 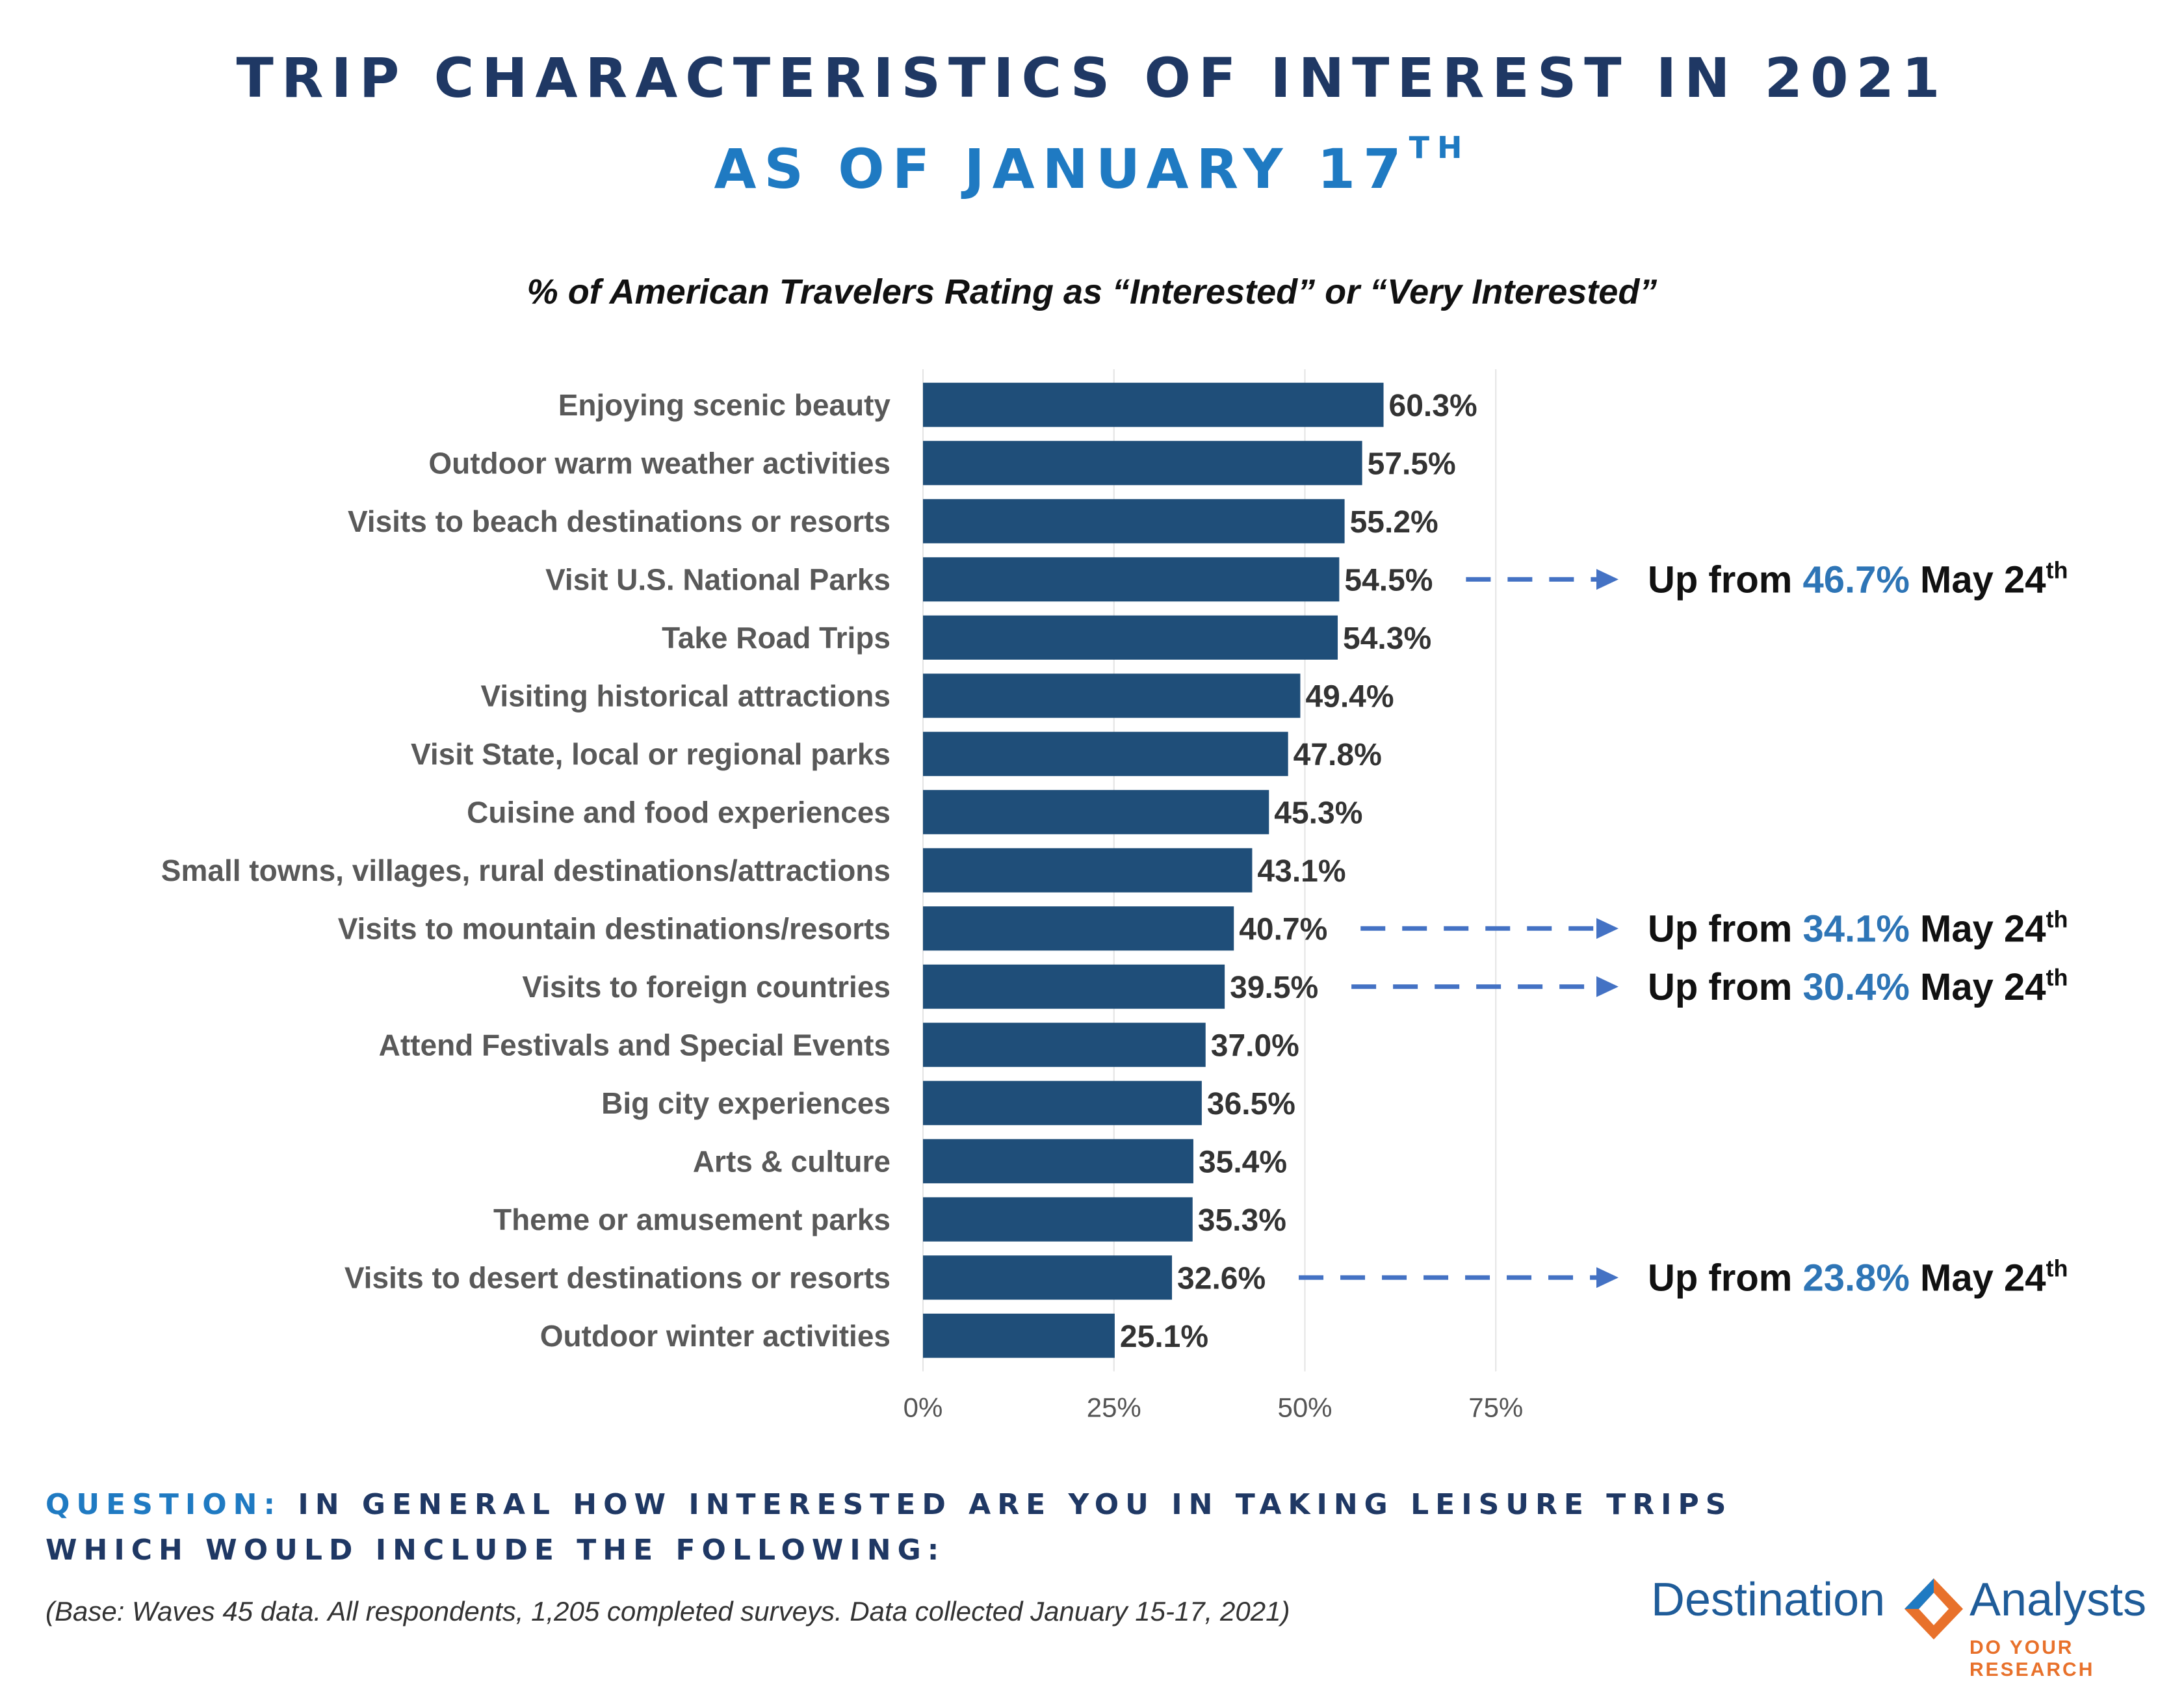 What do you see at coordinates (619, 521) in the screenshot?
I see `category-label: Visits to beach destinations or resorts` at bounding box center [619, 521].